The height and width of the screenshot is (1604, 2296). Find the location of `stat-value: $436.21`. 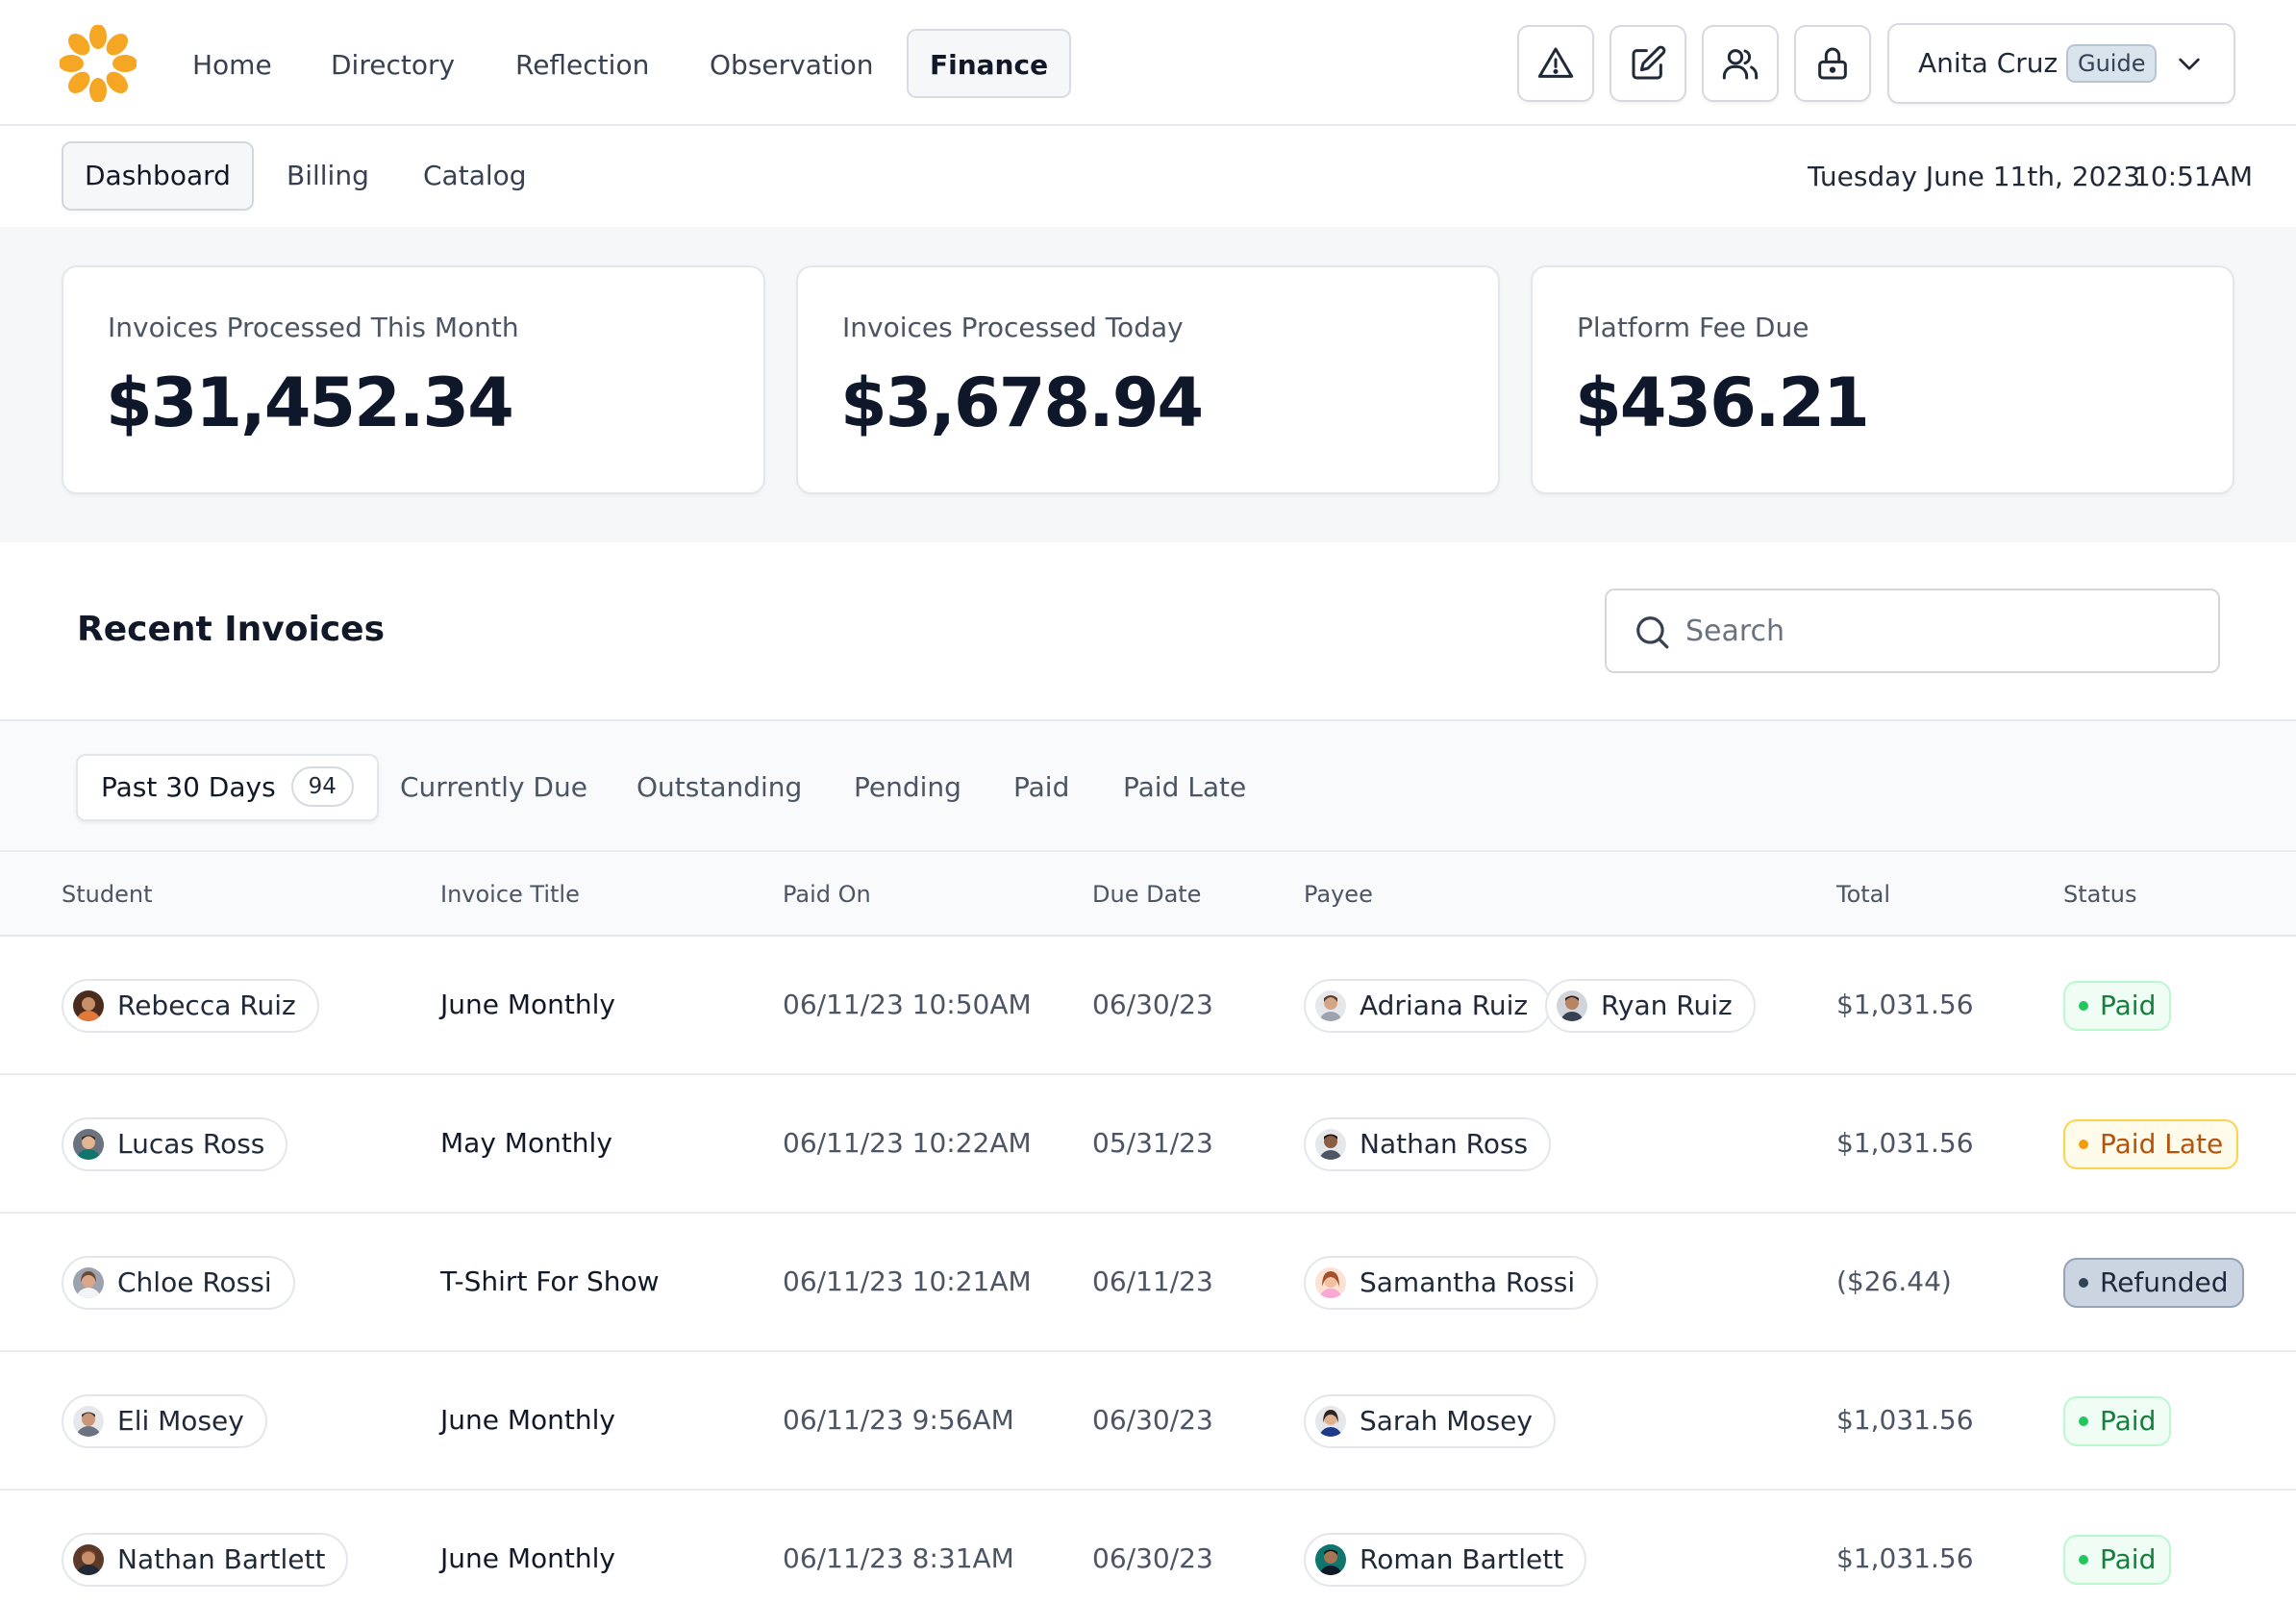

stat-value: $436.21 is located at coordinates (1722, 402).